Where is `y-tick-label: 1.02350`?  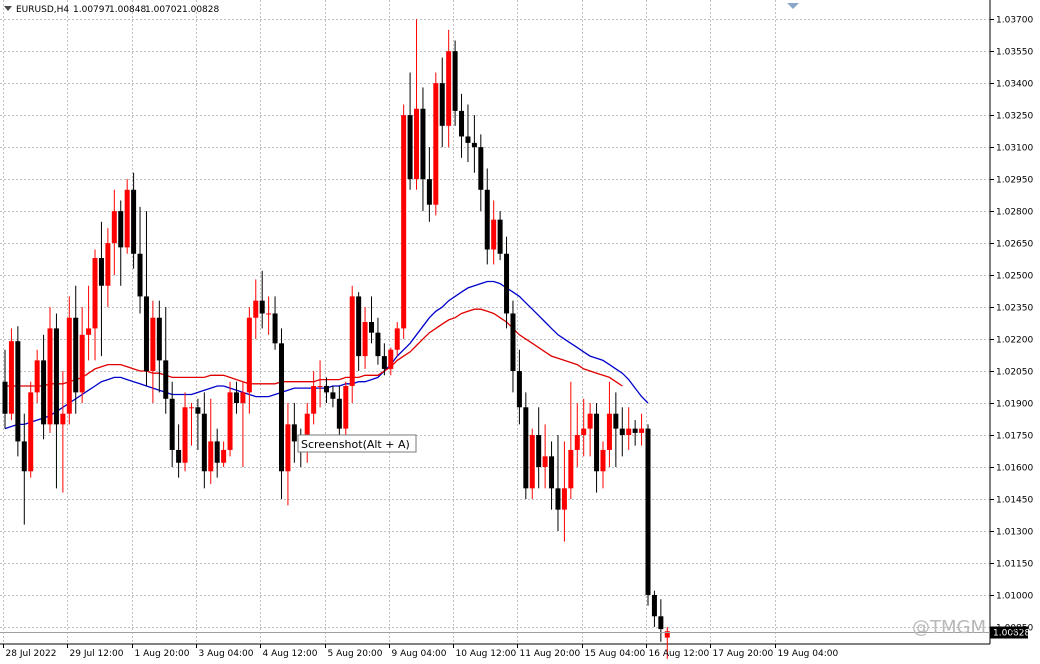 y-tick-label: 1.02350 is located at coordinates (1014, 309).